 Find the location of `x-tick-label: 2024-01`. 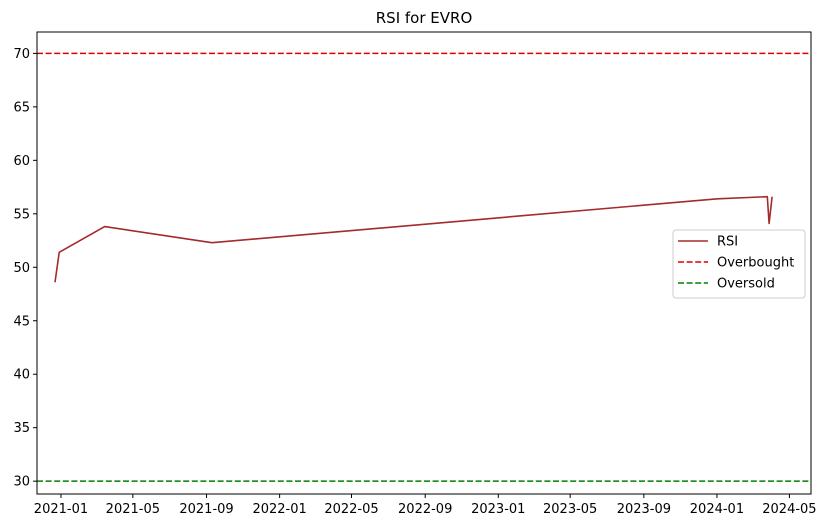

x-tick-label: 2024-01 is located at coordinates (717, 509).